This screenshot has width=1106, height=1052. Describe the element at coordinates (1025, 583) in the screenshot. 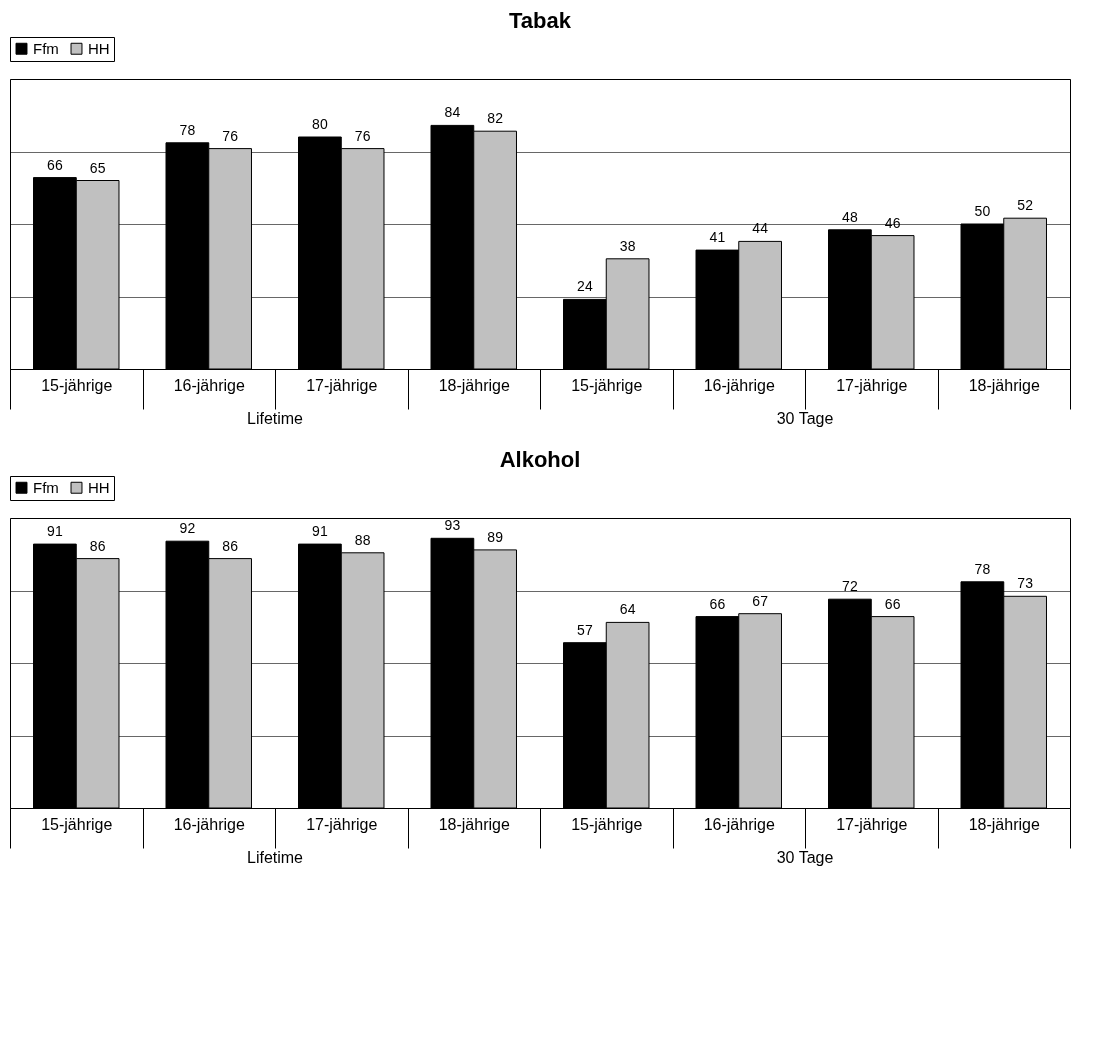

I see `data-label: 73` at that location.